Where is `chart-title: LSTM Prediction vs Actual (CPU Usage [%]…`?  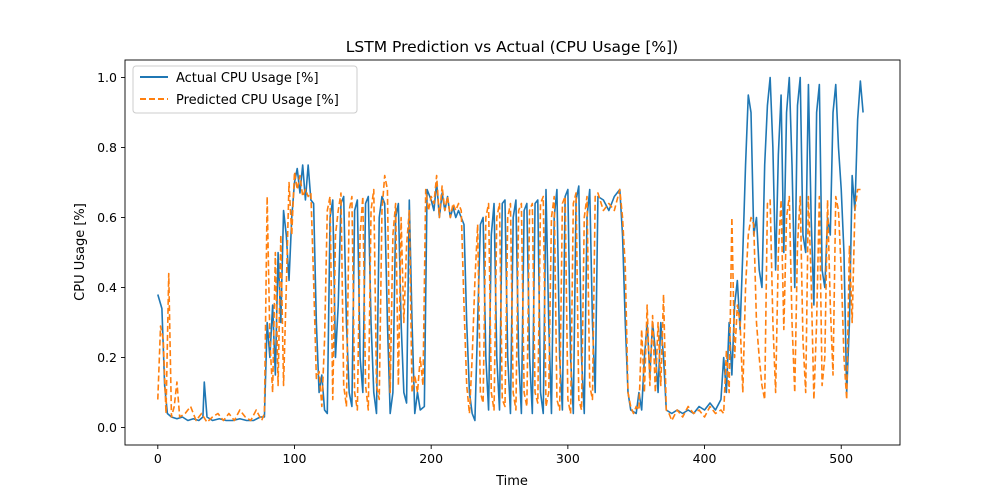 chart-title: LSTM Prediction vs Actual (CPU Usage [%]… is located at coordinates (512, 47).